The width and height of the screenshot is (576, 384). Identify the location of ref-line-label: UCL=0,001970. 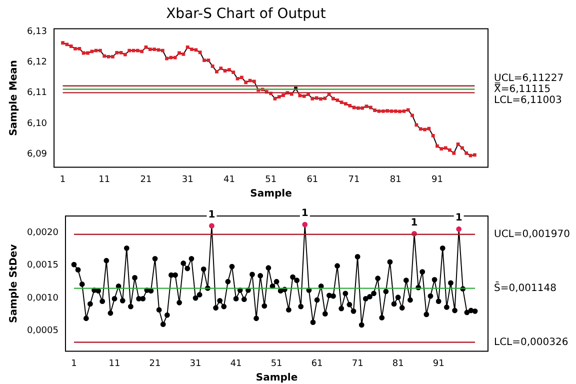
(532, 234).